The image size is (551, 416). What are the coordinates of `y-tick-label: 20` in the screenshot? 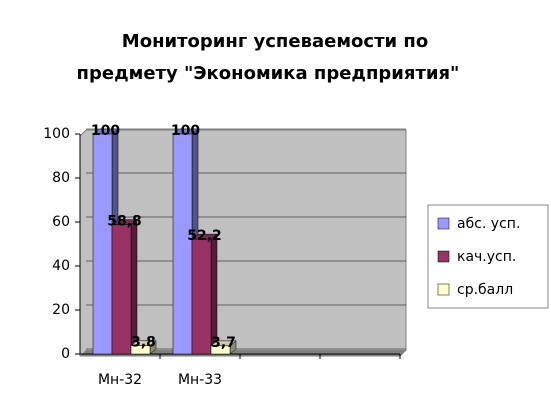 It's located at (61, 310).